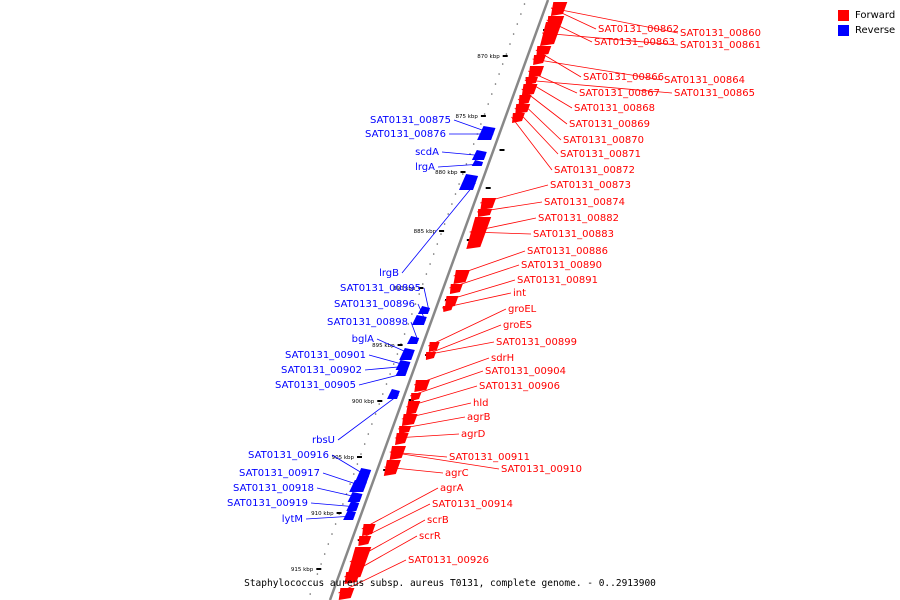 The height and width of the screenshot is (600, 900). I want to click on reverse-gene-label: bglA, so click(363, 339).